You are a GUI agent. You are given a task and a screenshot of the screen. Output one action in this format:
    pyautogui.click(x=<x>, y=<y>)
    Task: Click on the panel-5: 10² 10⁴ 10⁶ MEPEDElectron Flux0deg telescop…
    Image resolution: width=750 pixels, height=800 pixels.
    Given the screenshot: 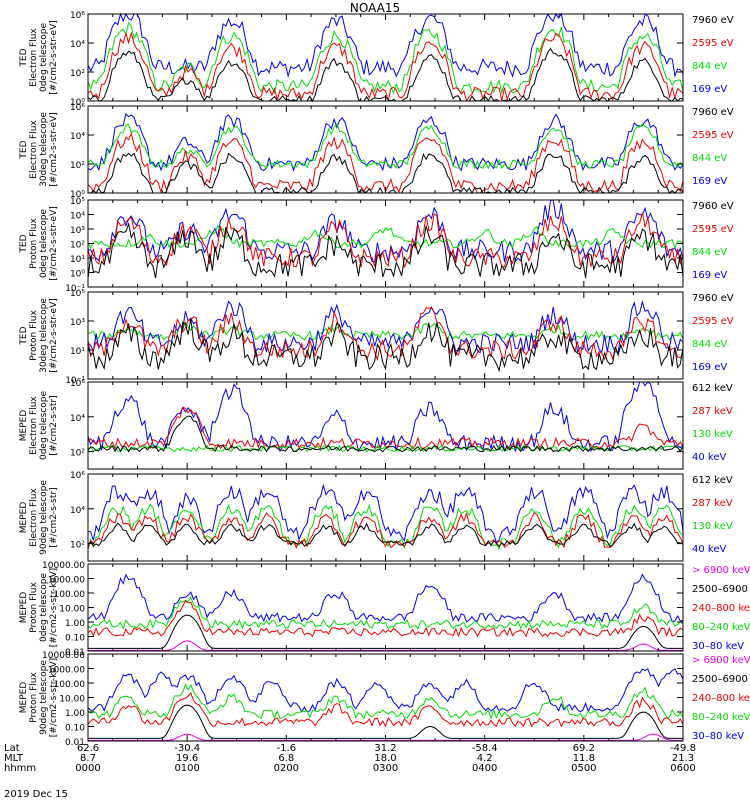 What is the action you would take?
    pyautogui.click(x=376, y=424)
    